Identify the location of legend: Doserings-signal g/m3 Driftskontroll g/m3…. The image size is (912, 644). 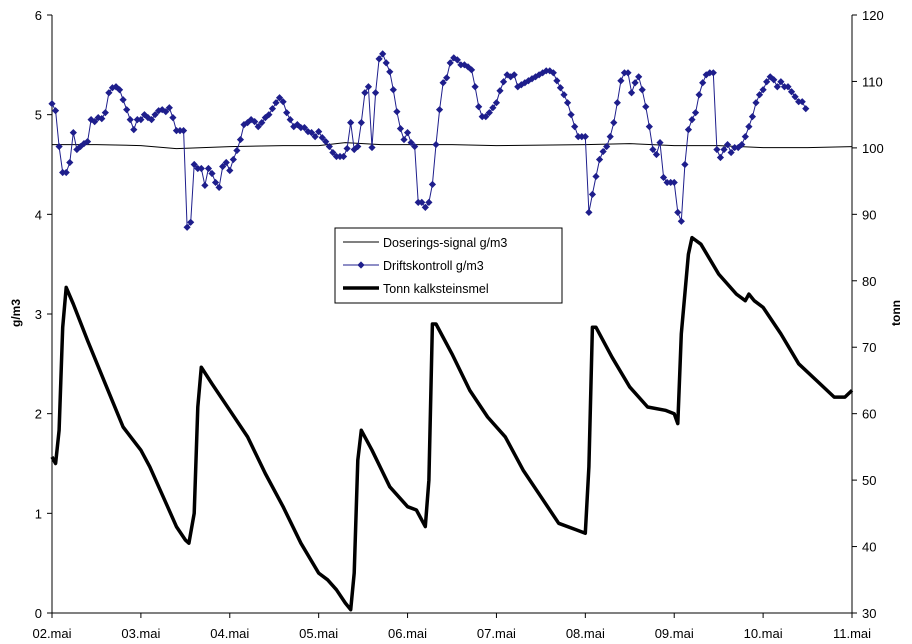
(448, 265).